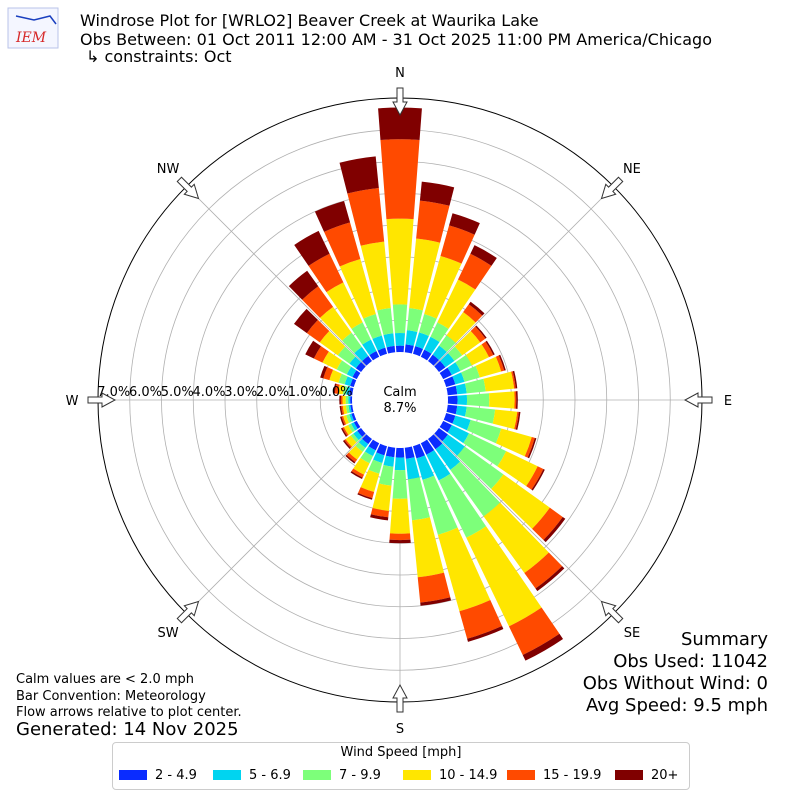 This screenshot has width=800, height=800. I want to click on logo-text: IEM, so click(31, 38).